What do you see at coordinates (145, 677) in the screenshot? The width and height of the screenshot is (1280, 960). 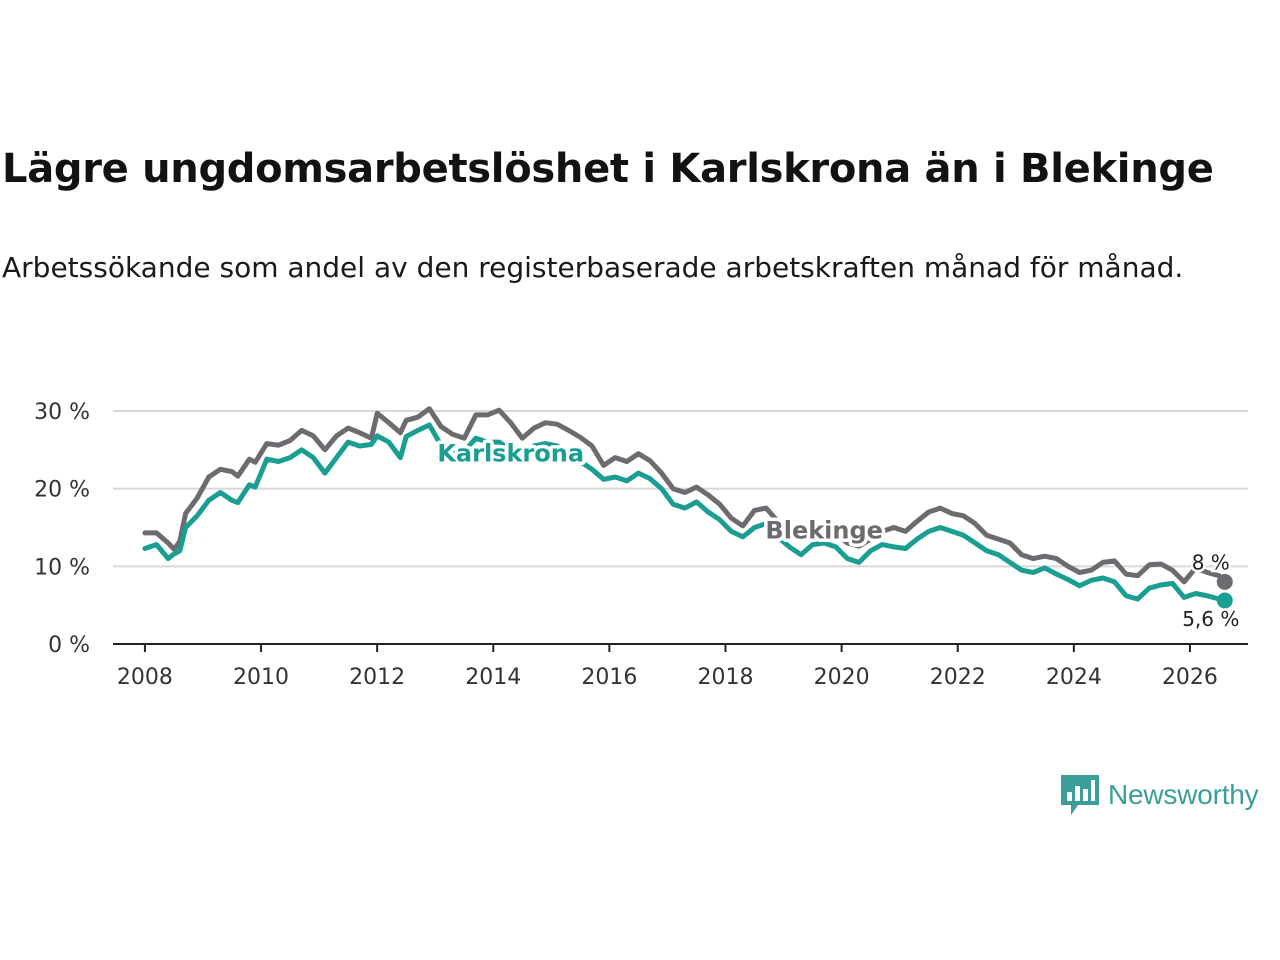 I see `x-tick-label: 2008` at bounding box center [145, 677].